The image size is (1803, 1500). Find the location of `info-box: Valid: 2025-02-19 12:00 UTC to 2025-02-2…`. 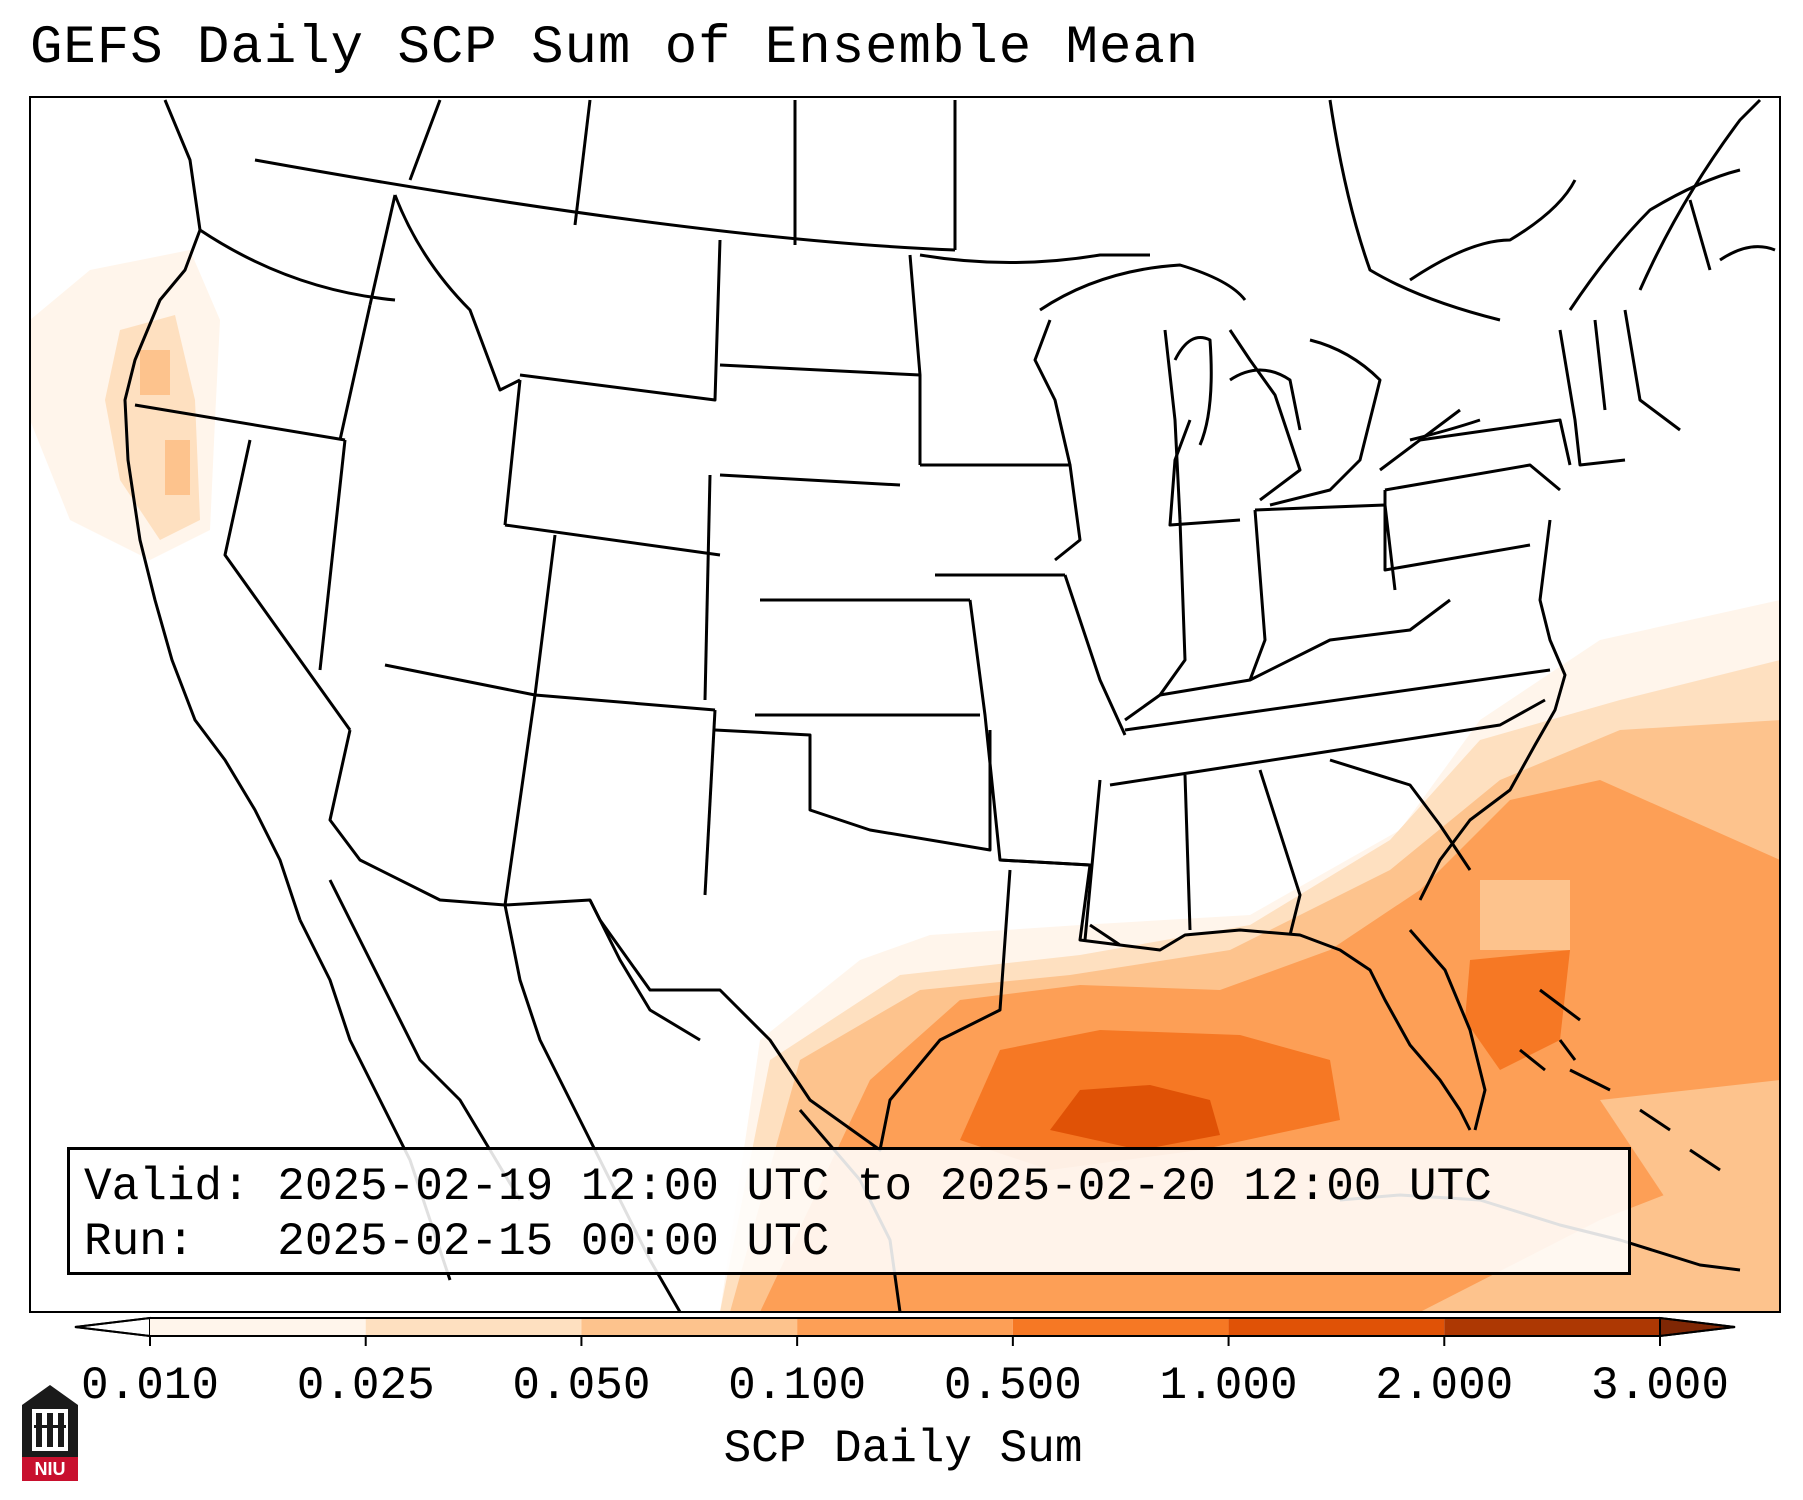

info-box: Valid: 2025-02-19 12:00 UTC to 2025-02-2… is located at coordinates (849, 1211).